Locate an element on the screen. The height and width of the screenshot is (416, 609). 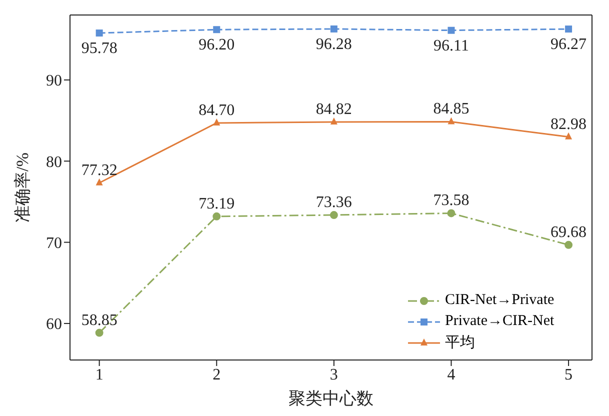
data-label: 96.11 is located at coordinates (451, 45).